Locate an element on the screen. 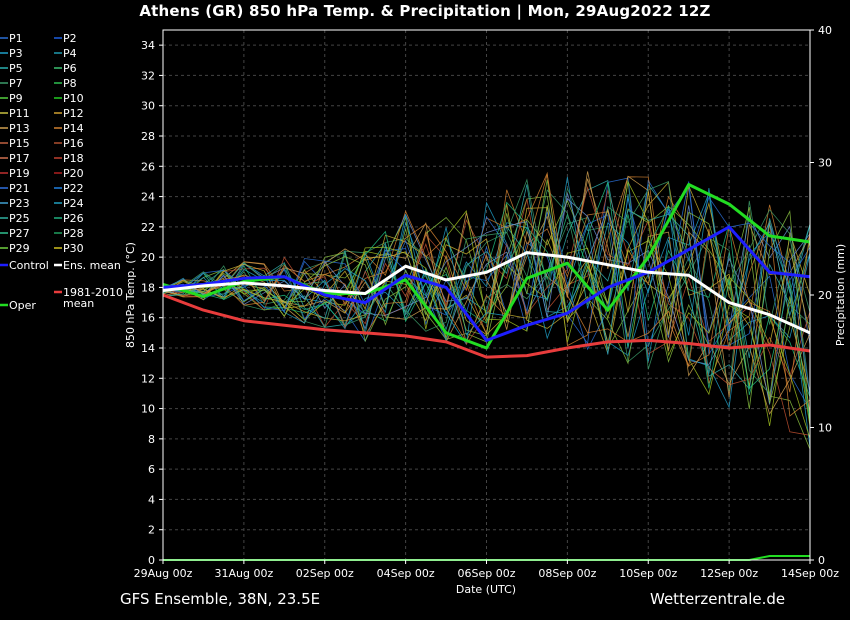  legend-label: P24 is located at coordinates (73, 203).